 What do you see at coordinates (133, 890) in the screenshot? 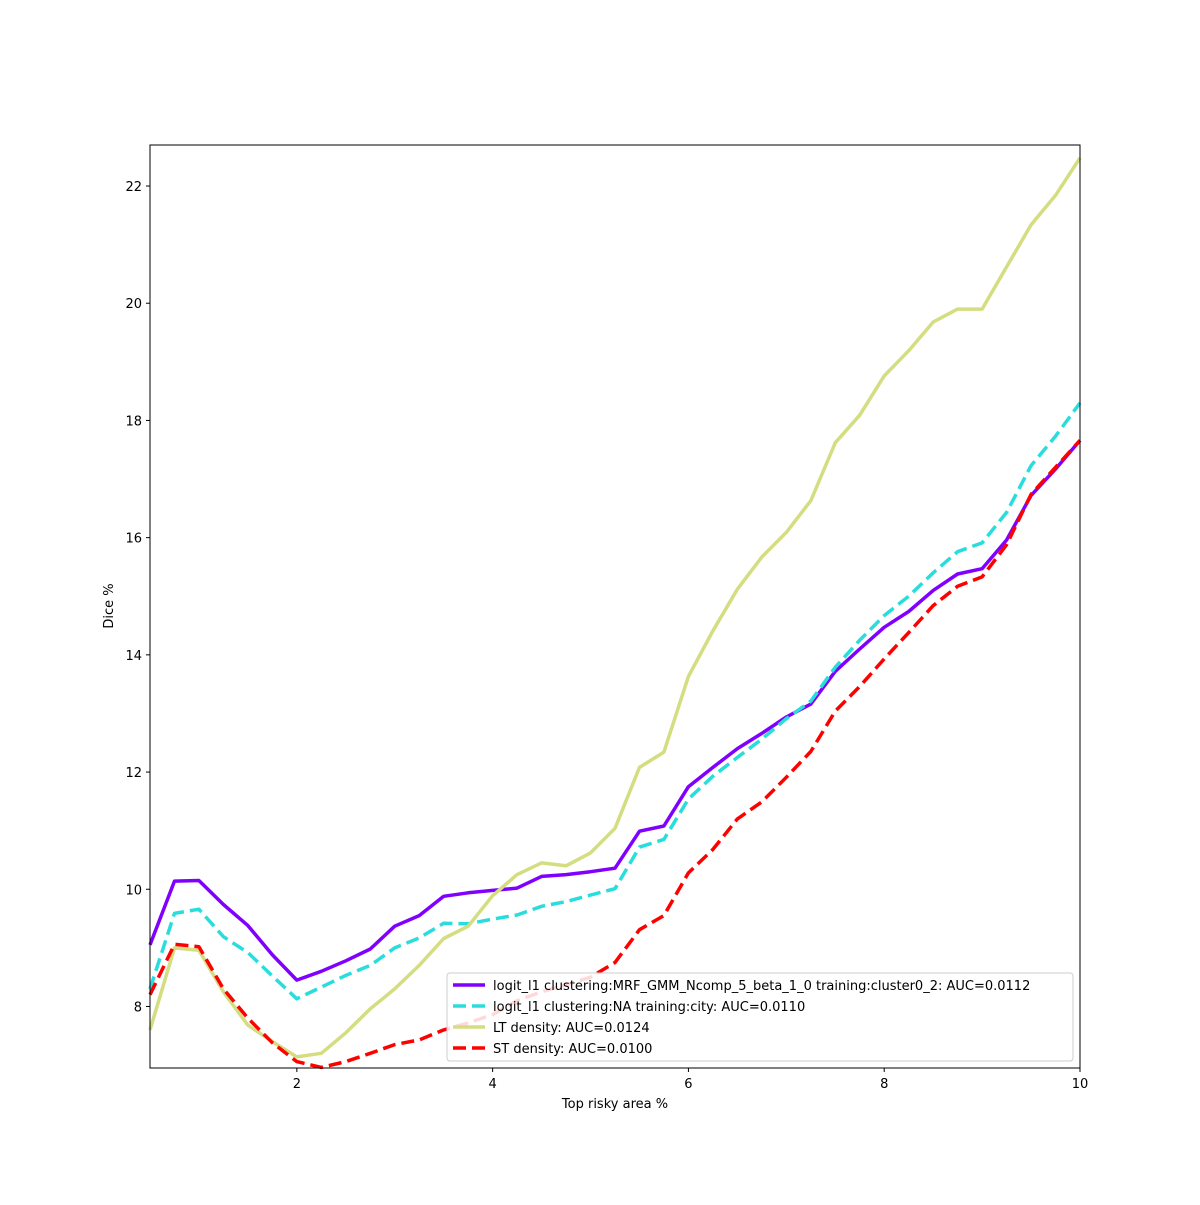
I see `y-tick-label: 10` at bounding box center [133, 890].